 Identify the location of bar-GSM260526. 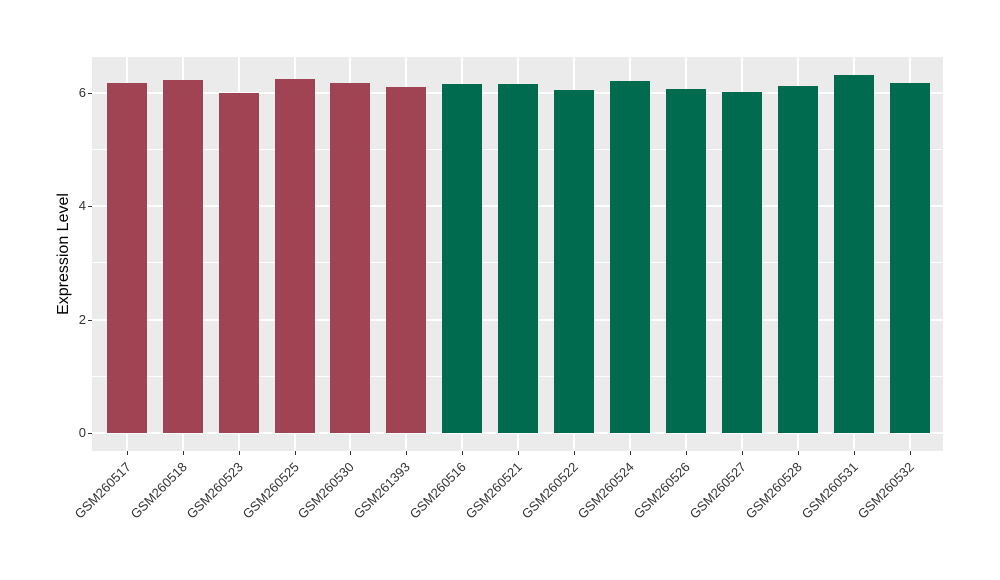
(686, 261).